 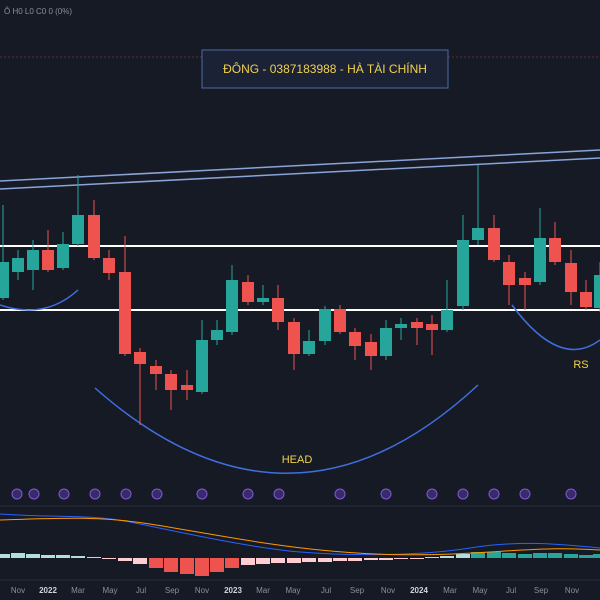 I want to click on banner-box, so click(x=325, y=69).